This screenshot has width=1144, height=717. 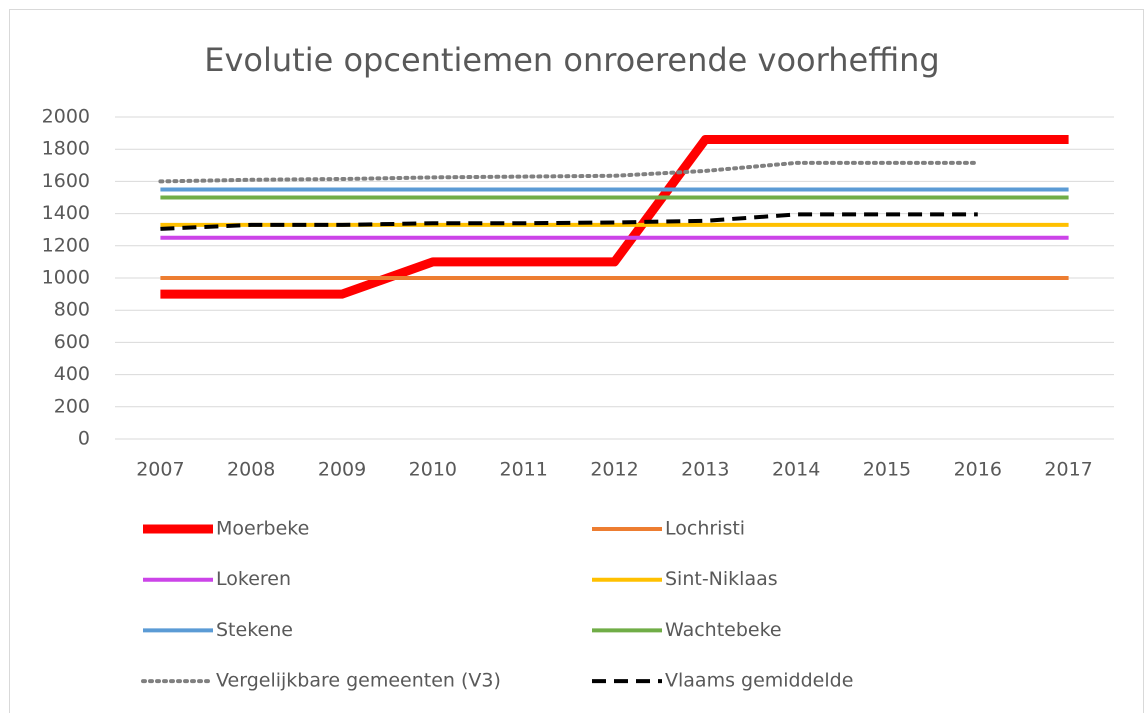 What do you see at coordinates (262, 529) in the screenshot?
I see `legend-label: Moerbeke` at bounding box center [262, 529].